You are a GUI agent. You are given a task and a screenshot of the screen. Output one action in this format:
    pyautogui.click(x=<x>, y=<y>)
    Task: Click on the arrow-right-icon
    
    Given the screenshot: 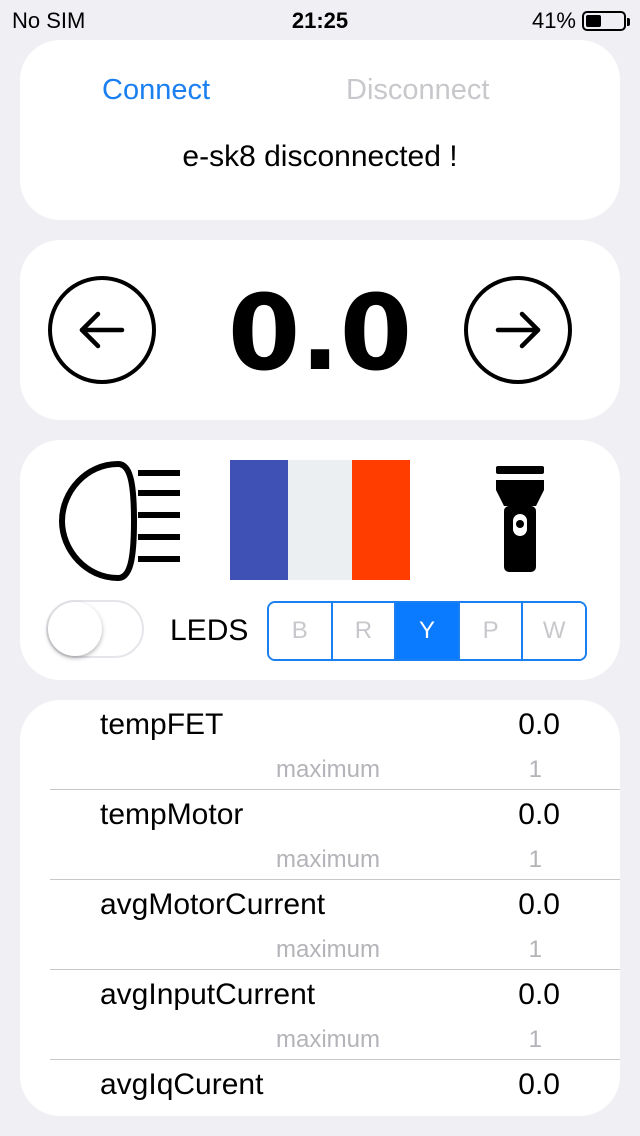 What is the action you would take?
    pyautogui.click(x=518, y=330)
    